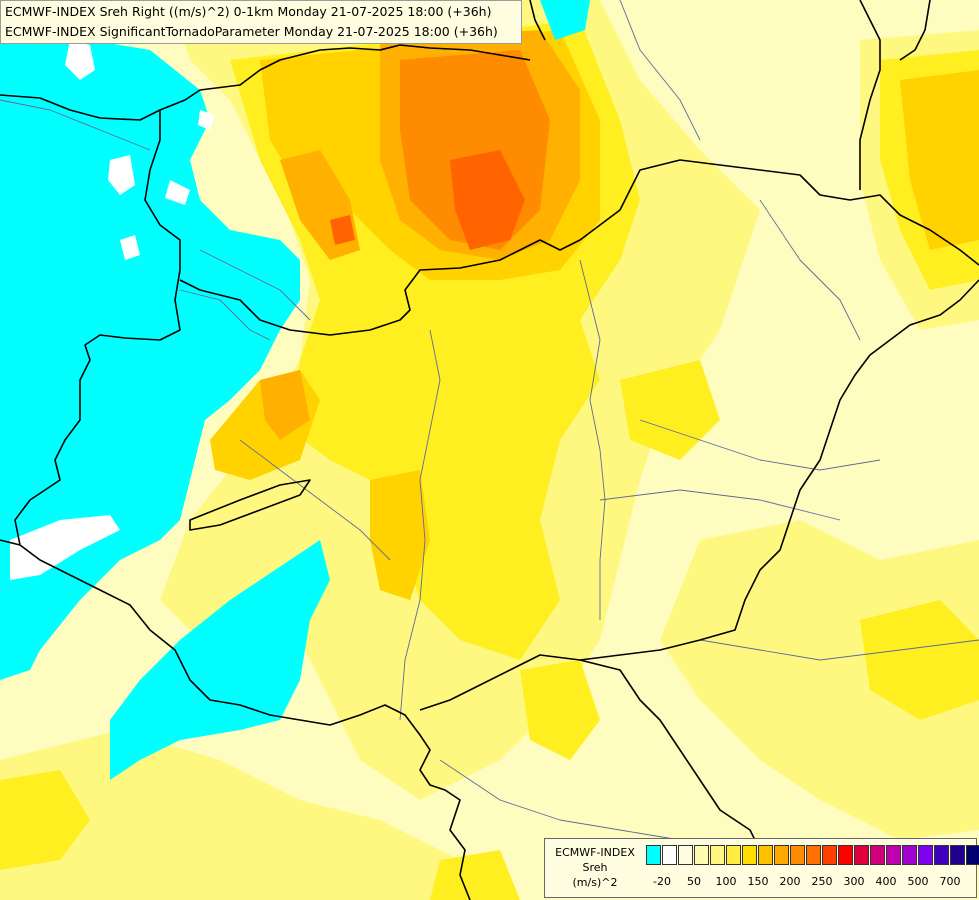 Image resolution: width=979 pixels, height=900 pixels. Describe the element at coordinates (662, 881) in the screenshot. I see `legend-tick-label: -20` at that location.